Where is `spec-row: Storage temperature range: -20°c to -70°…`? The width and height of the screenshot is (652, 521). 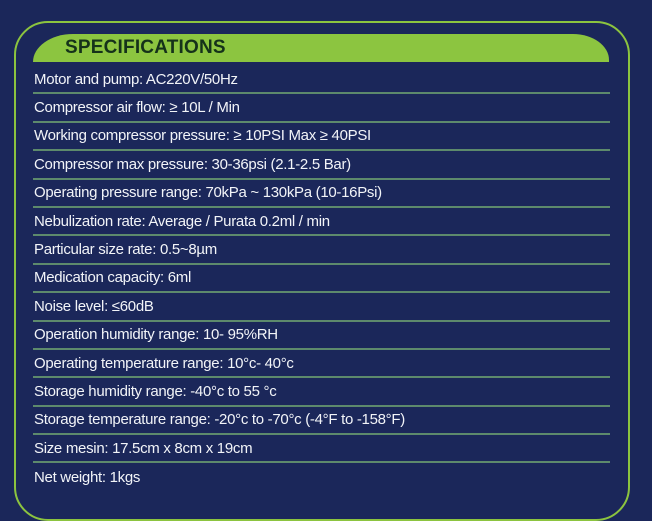
spec-row: Storage temperature range: -20°c to -70°… is located at coordinates (321, 421).